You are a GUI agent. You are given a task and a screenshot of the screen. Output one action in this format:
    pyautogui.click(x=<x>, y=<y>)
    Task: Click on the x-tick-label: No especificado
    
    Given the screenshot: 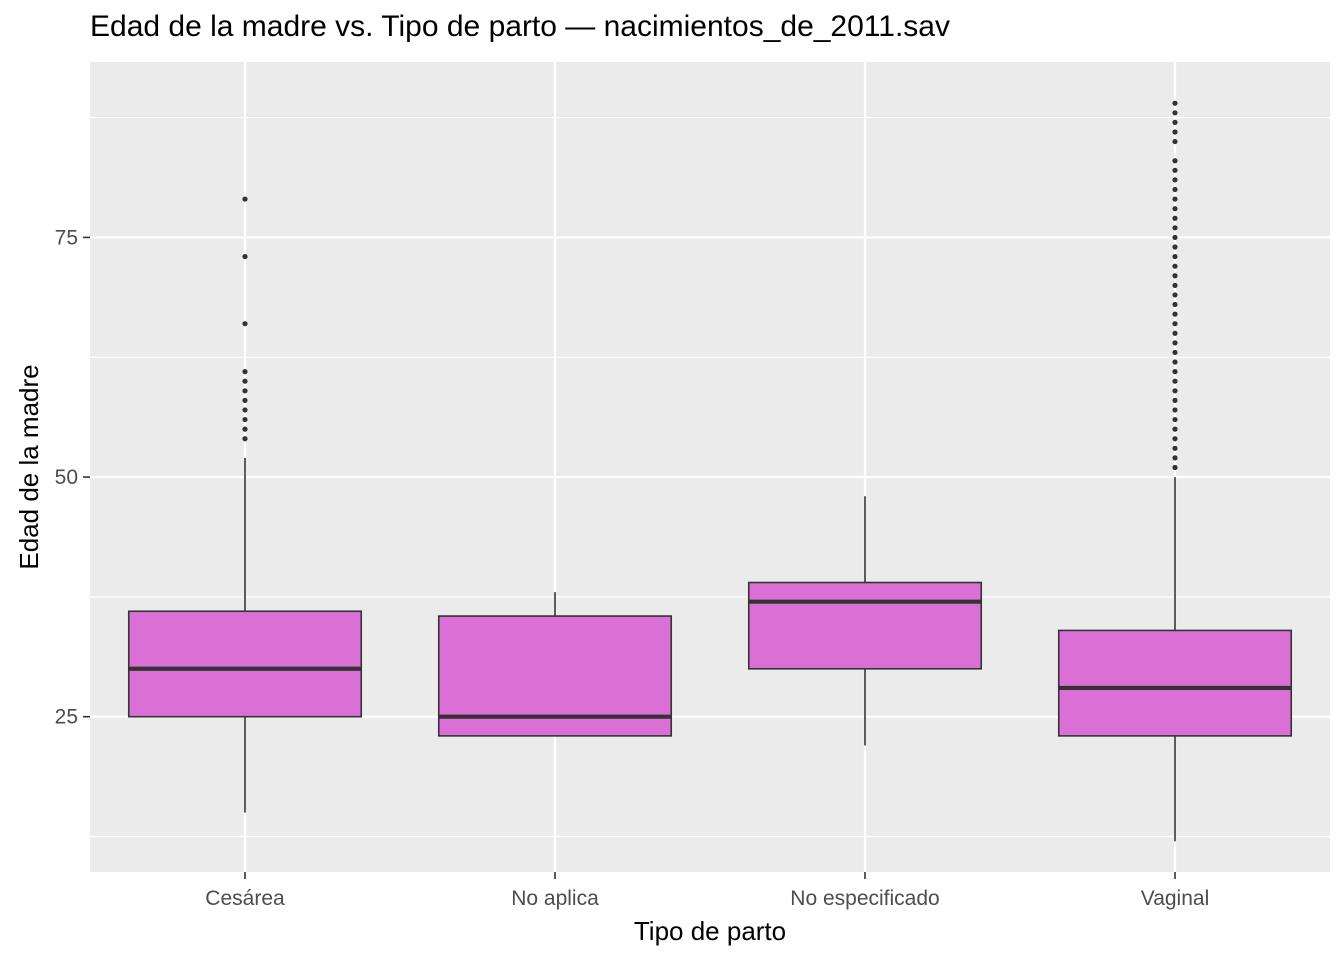 What is the action you would take?
    pyautogui.click(x=864, y=898)
    